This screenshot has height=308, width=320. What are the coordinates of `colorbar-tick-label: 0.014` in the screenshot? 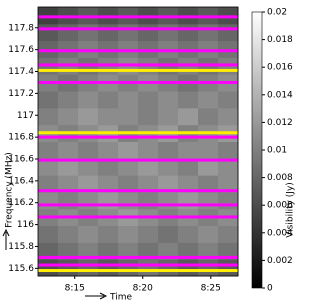 It's located at (280, 95).